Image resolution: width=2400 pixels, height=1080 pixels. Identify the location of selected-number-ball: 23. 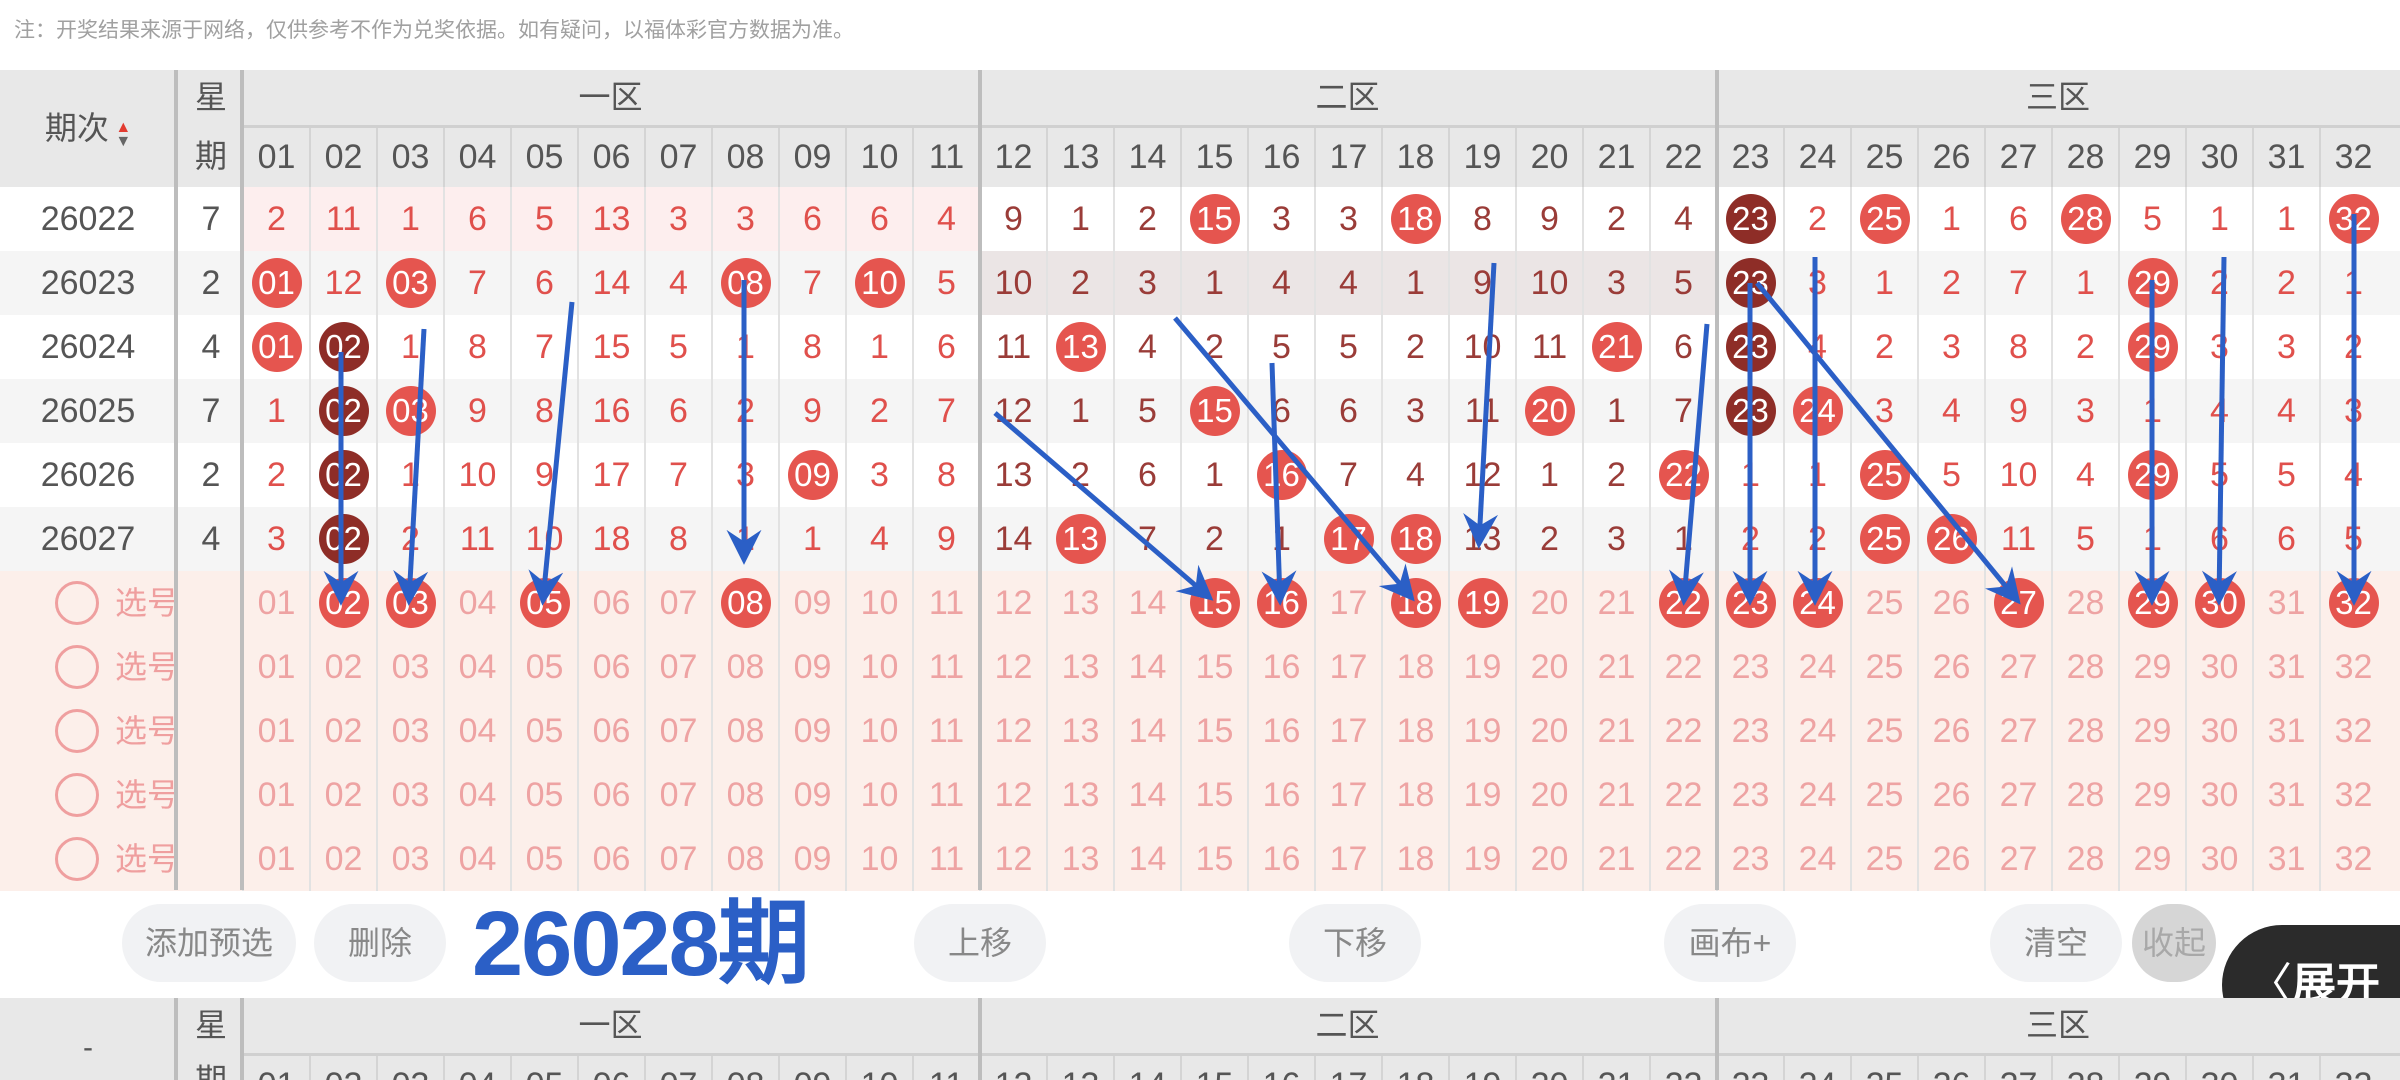
(1750, 603).